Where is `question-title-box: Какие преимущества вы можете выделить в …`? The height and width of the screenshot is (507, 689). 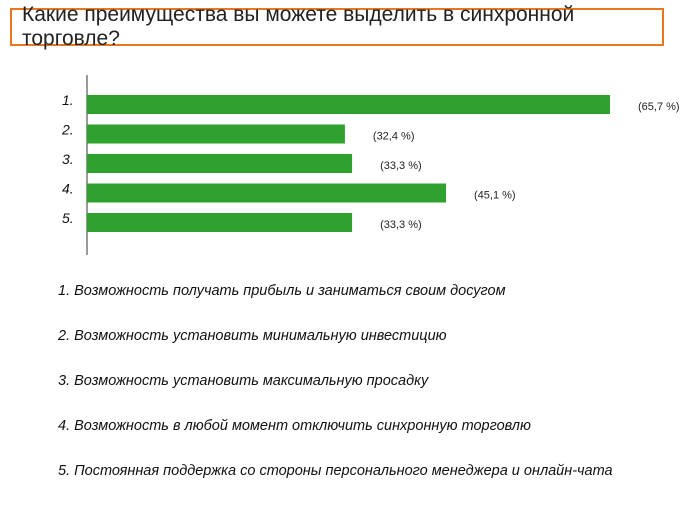
question-title-box: Какие преимущества вы можете выделить в … is located at coordinates (337, 26).